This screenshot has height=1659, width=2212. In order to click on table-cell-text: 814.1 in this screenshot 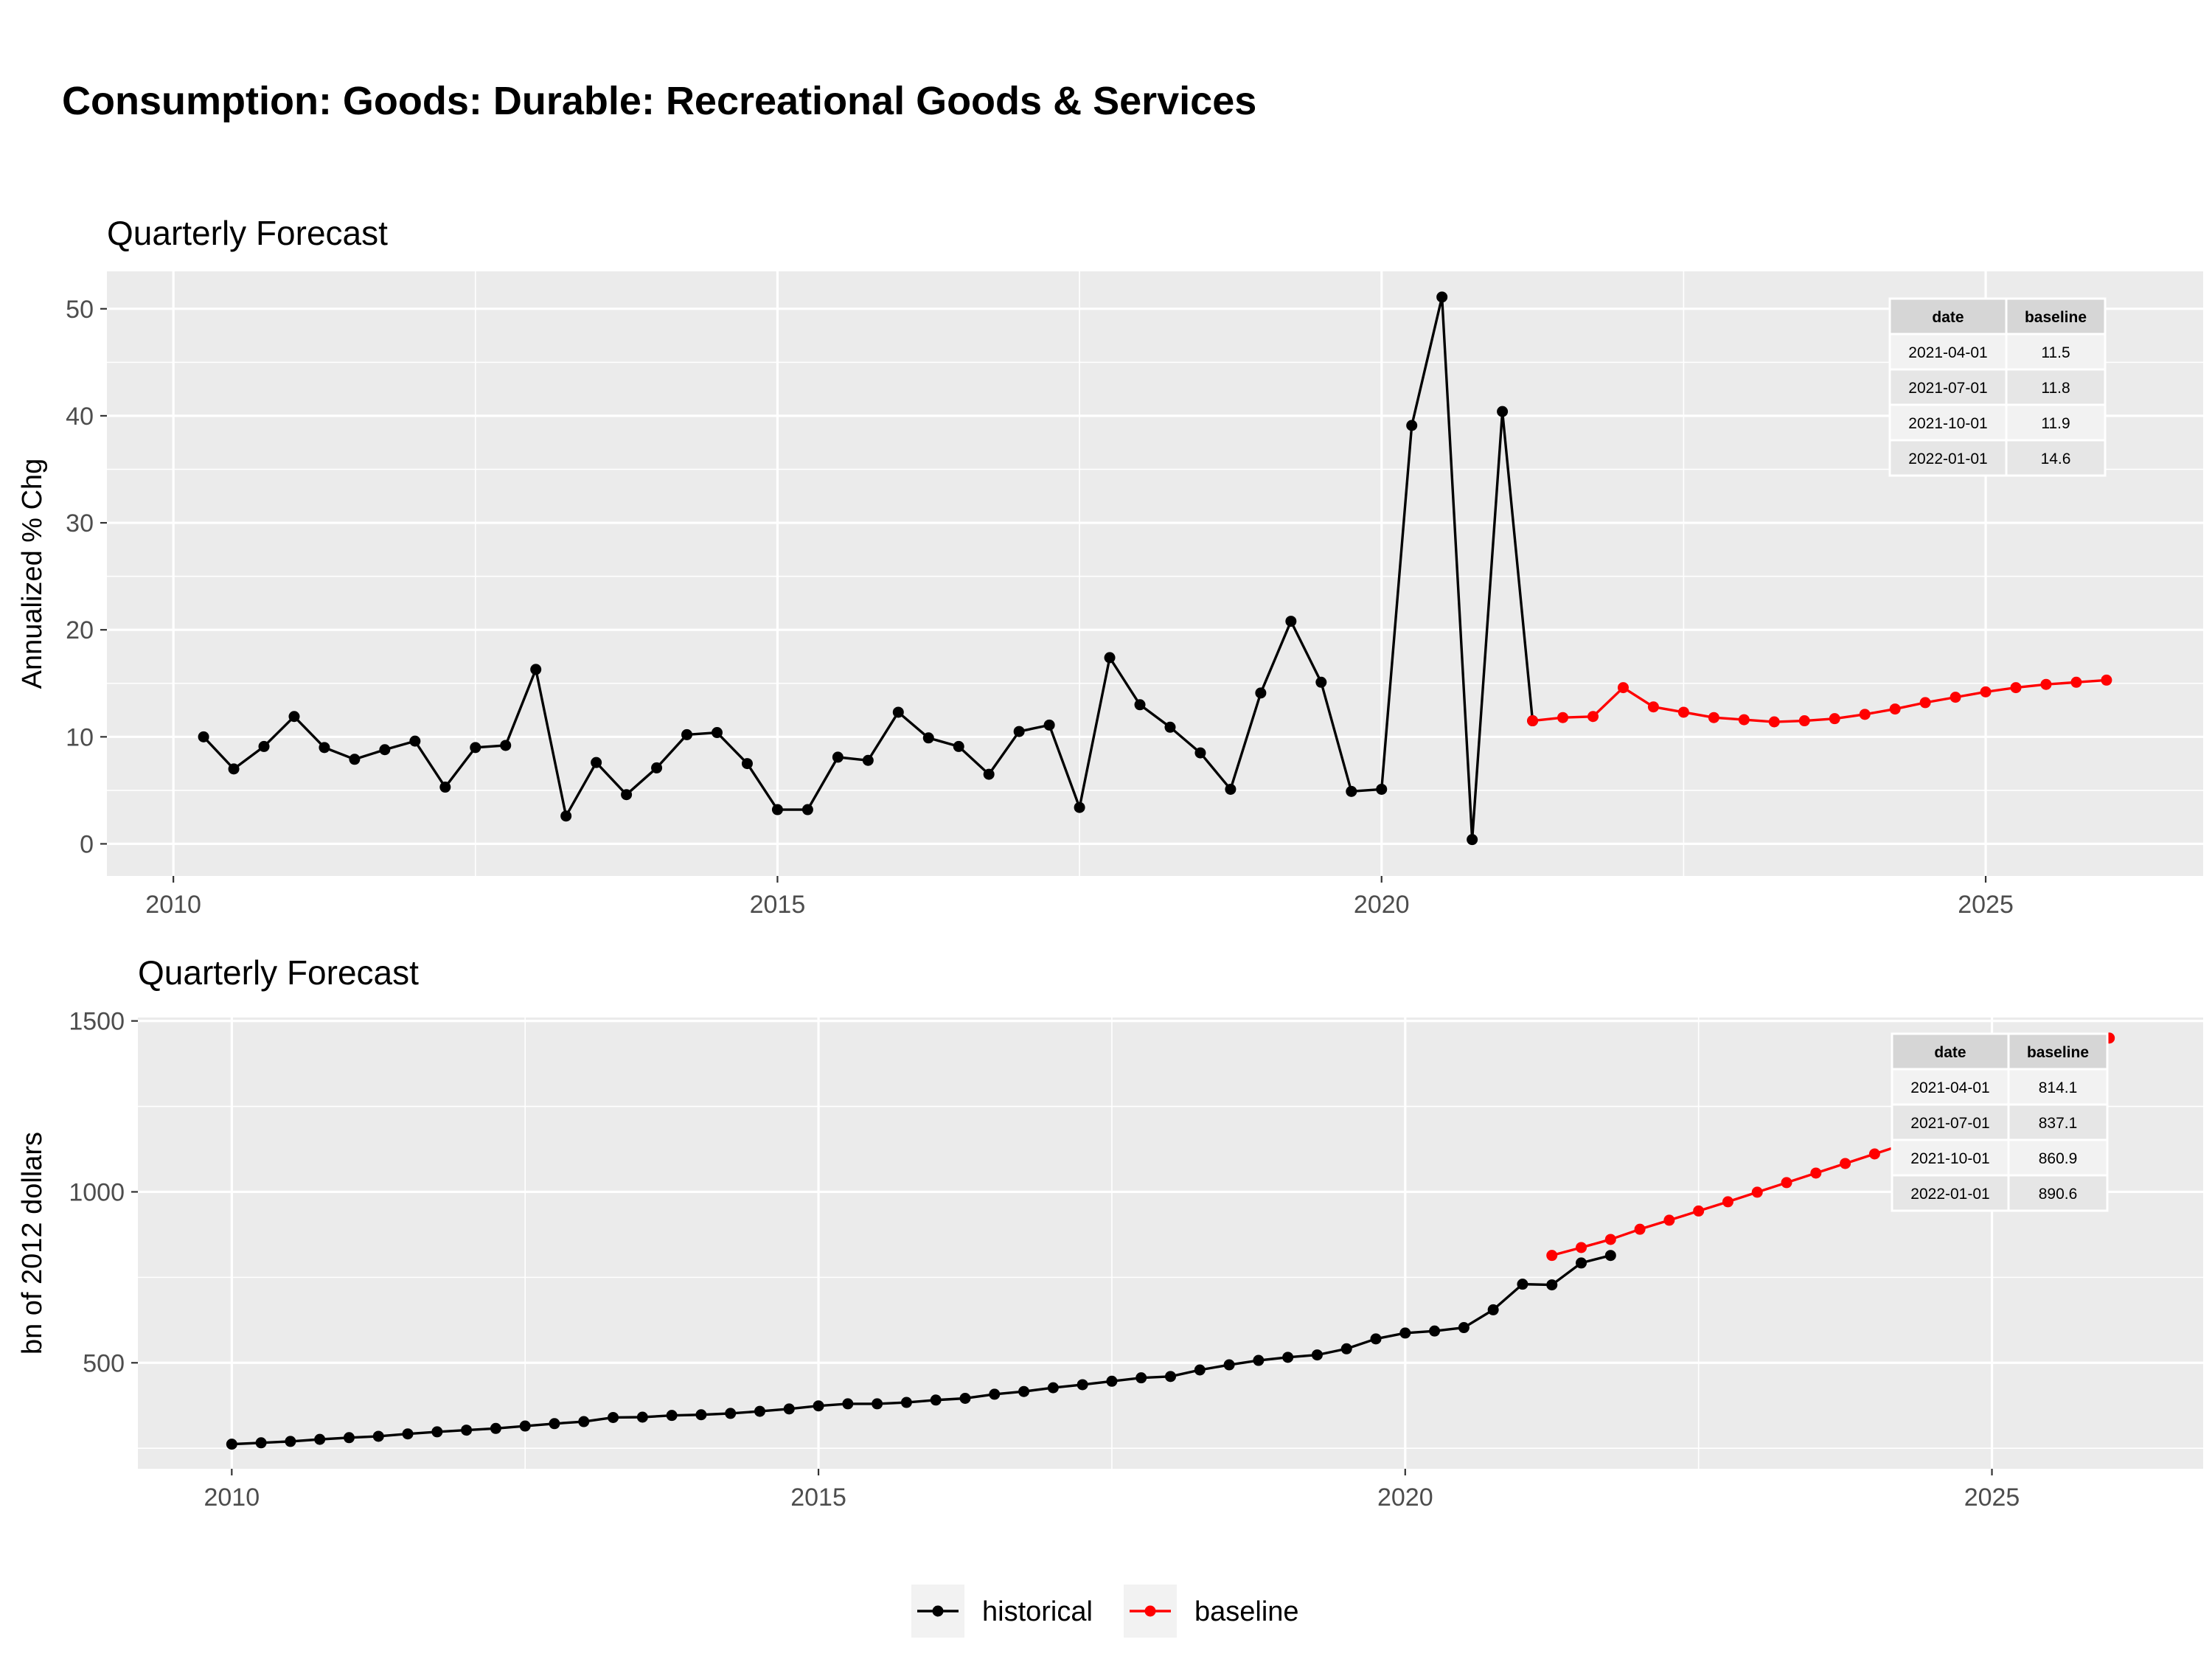, I will do `click(2058, 1087)`.